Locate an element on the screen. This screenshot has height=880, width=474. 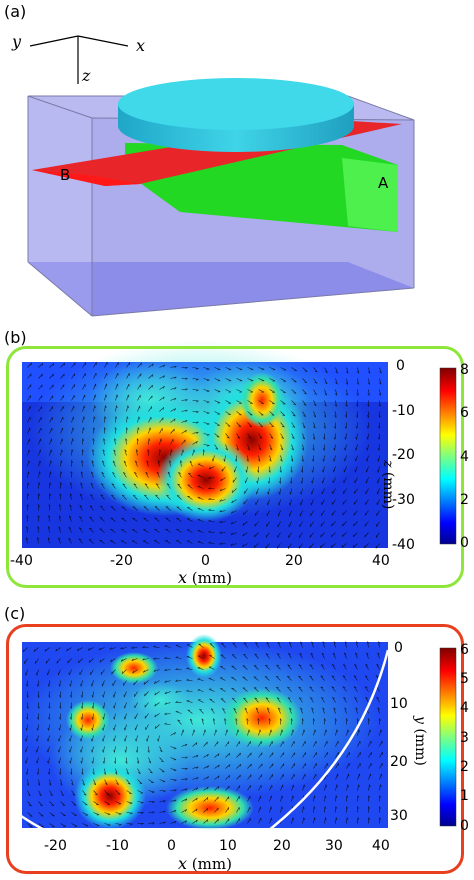
ylabel-var: y is located at coordinates (420, 720).